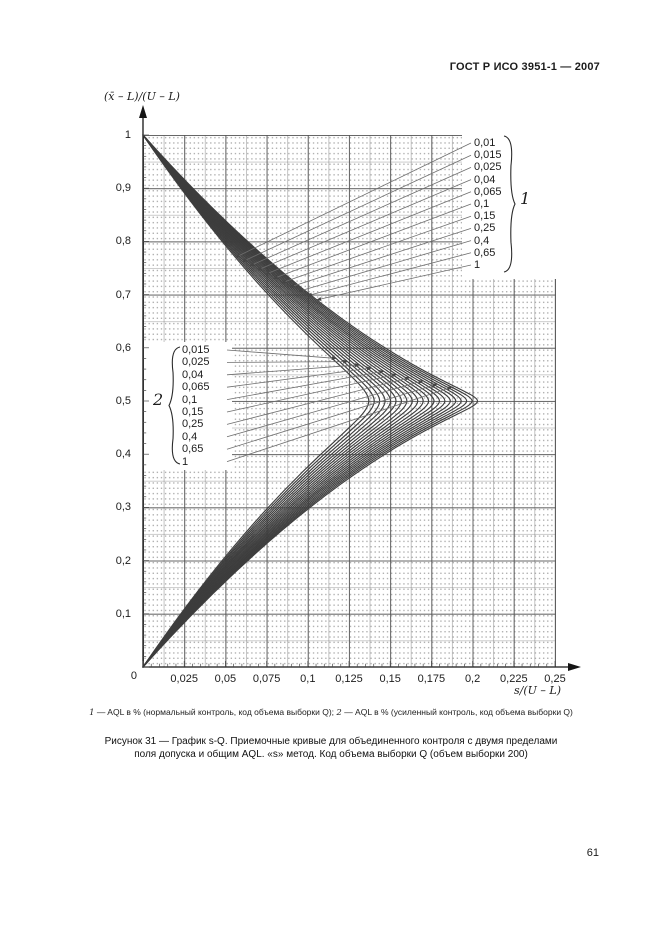  Describe the element at coordinates (339, 713) in the screenshot. I see `footnote-numeral-2: 2` at that location.